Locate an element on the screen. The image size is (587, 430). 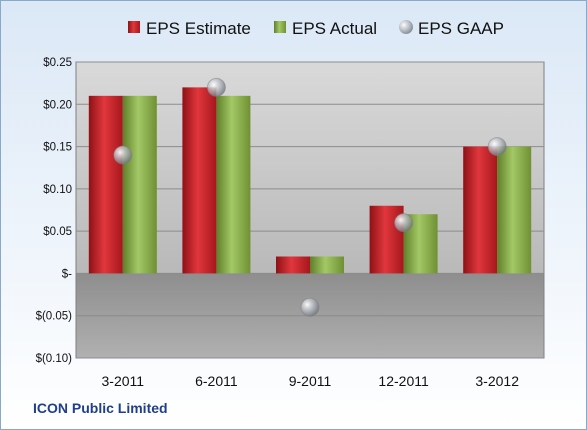
y-tick-label: $(0.10) is located at coordinates (54, 359).